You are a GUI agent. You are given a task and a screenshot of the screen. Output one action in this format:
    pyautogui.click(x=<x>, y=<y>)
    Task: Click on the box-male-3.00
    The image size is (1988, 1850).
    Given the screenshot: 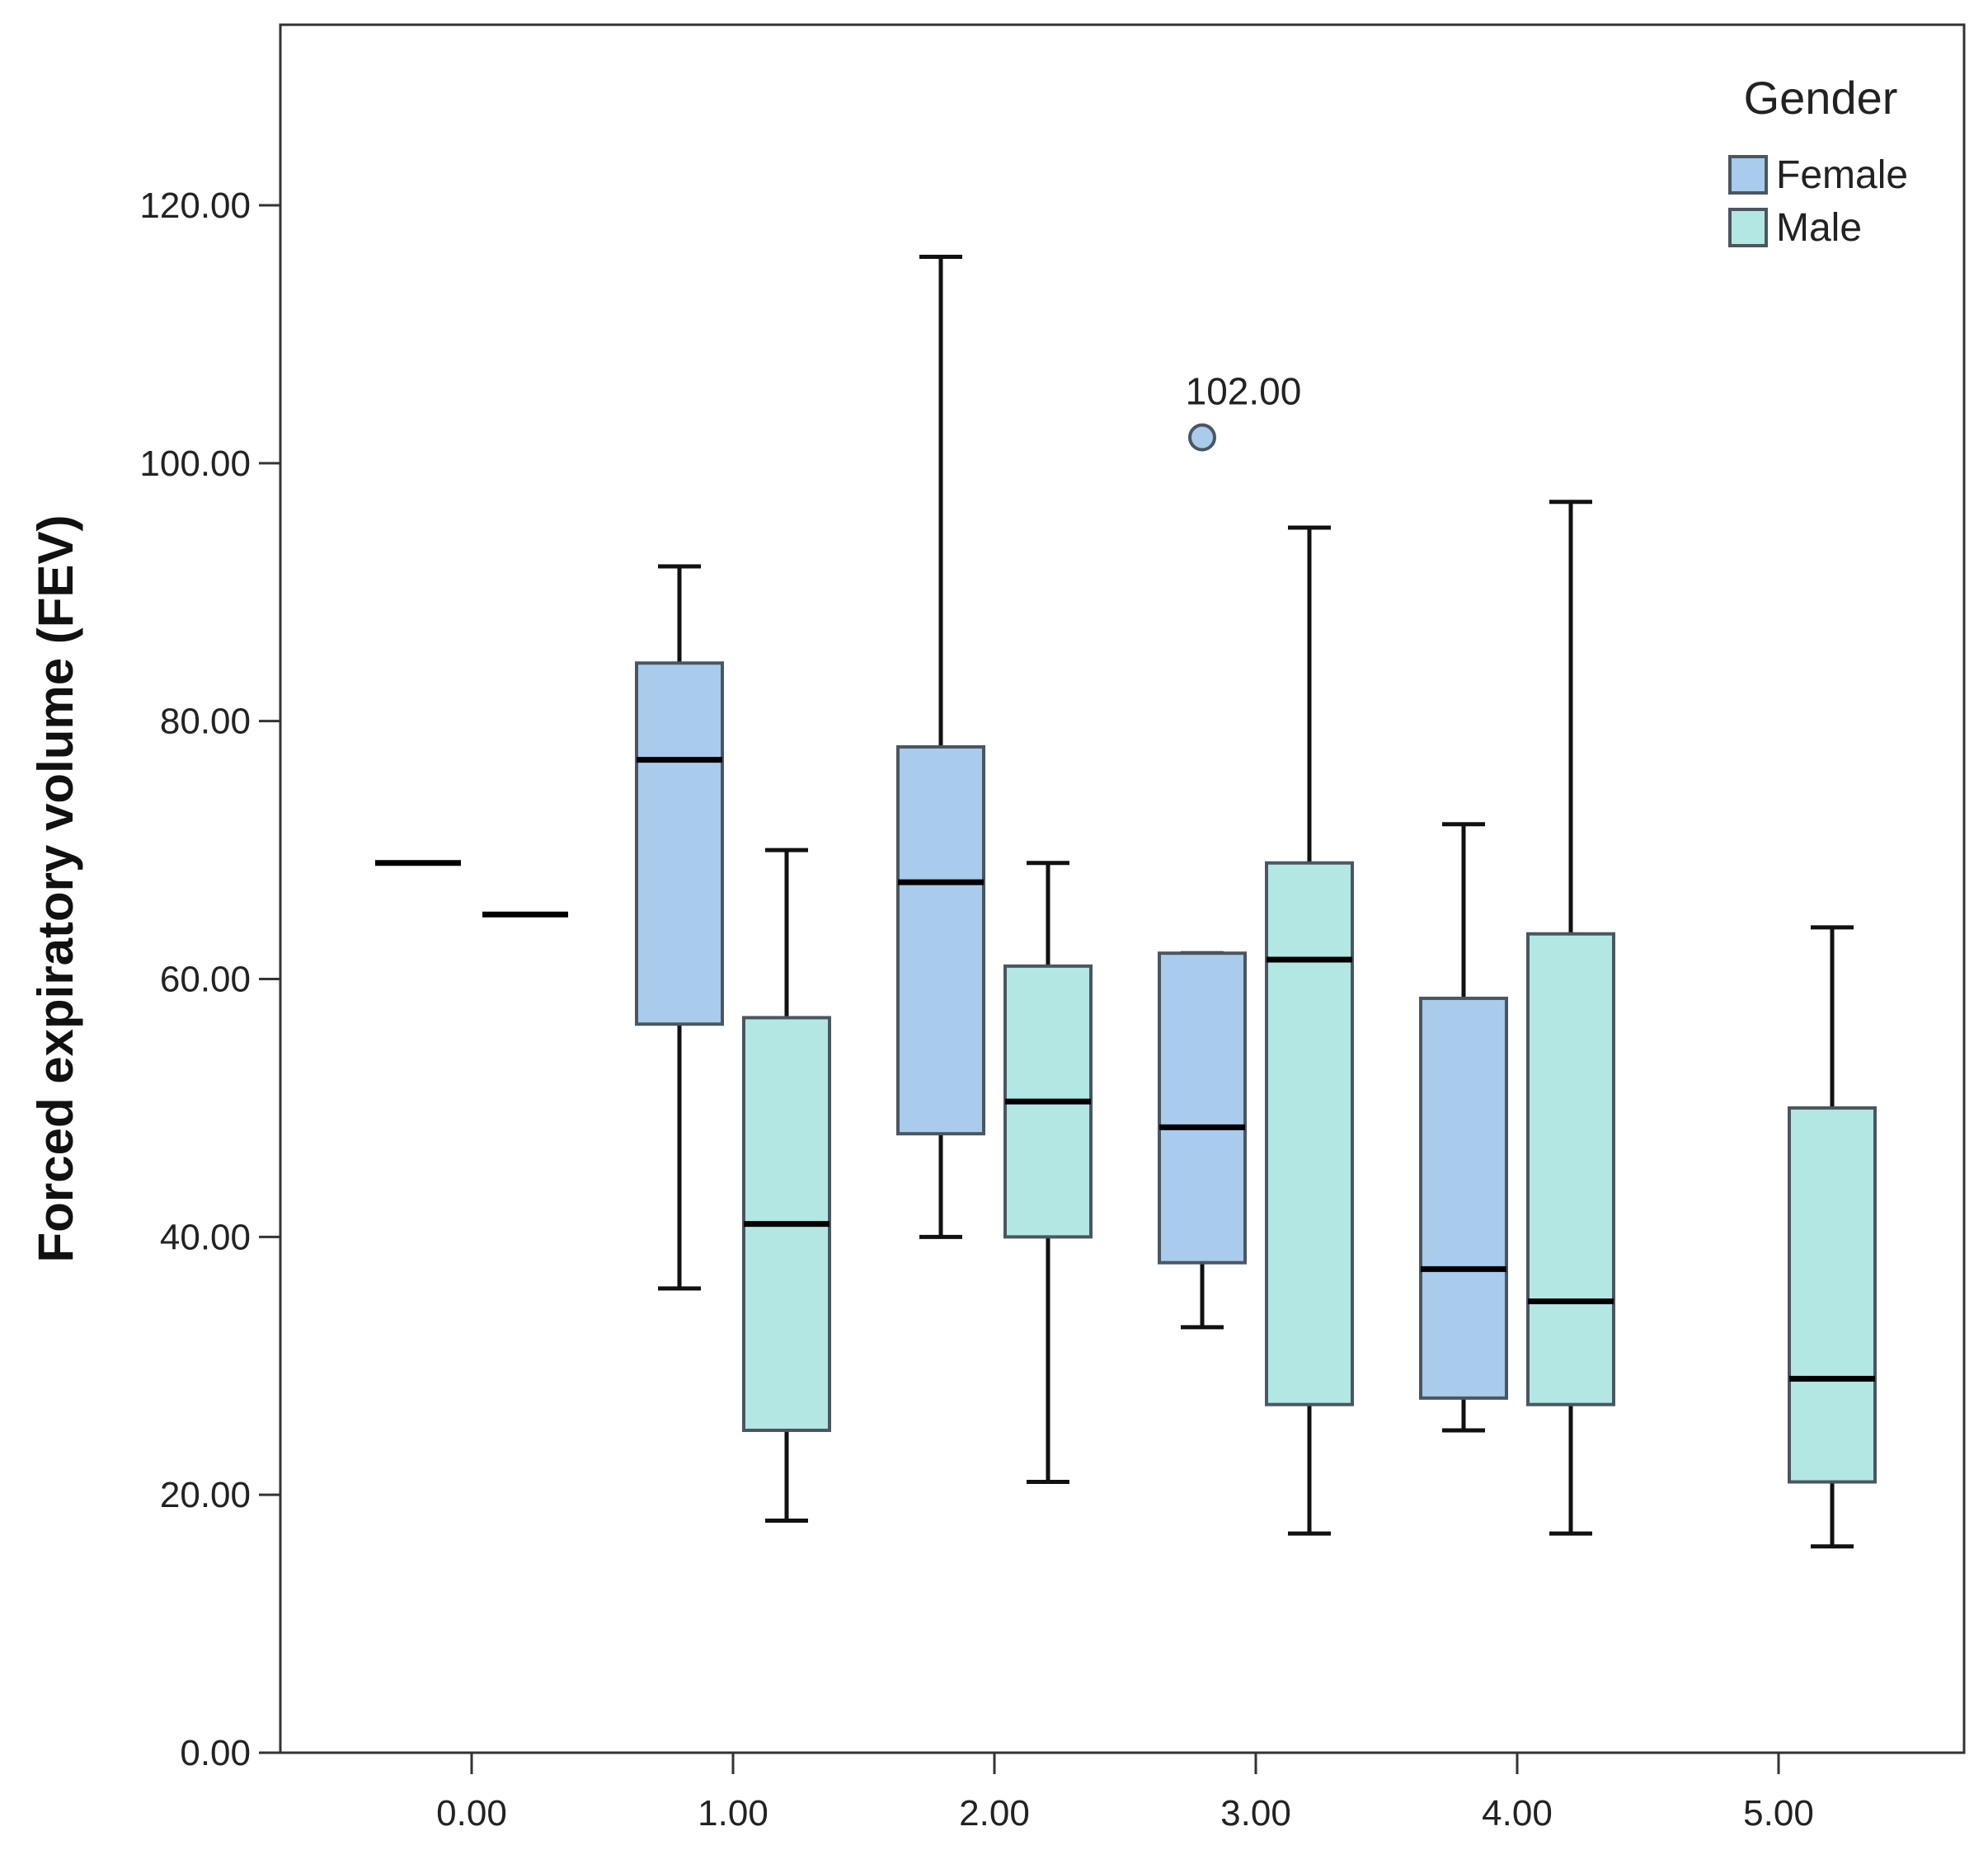 What is the action you would take?
    pyautogui.click(x=1309, y=1030)
    